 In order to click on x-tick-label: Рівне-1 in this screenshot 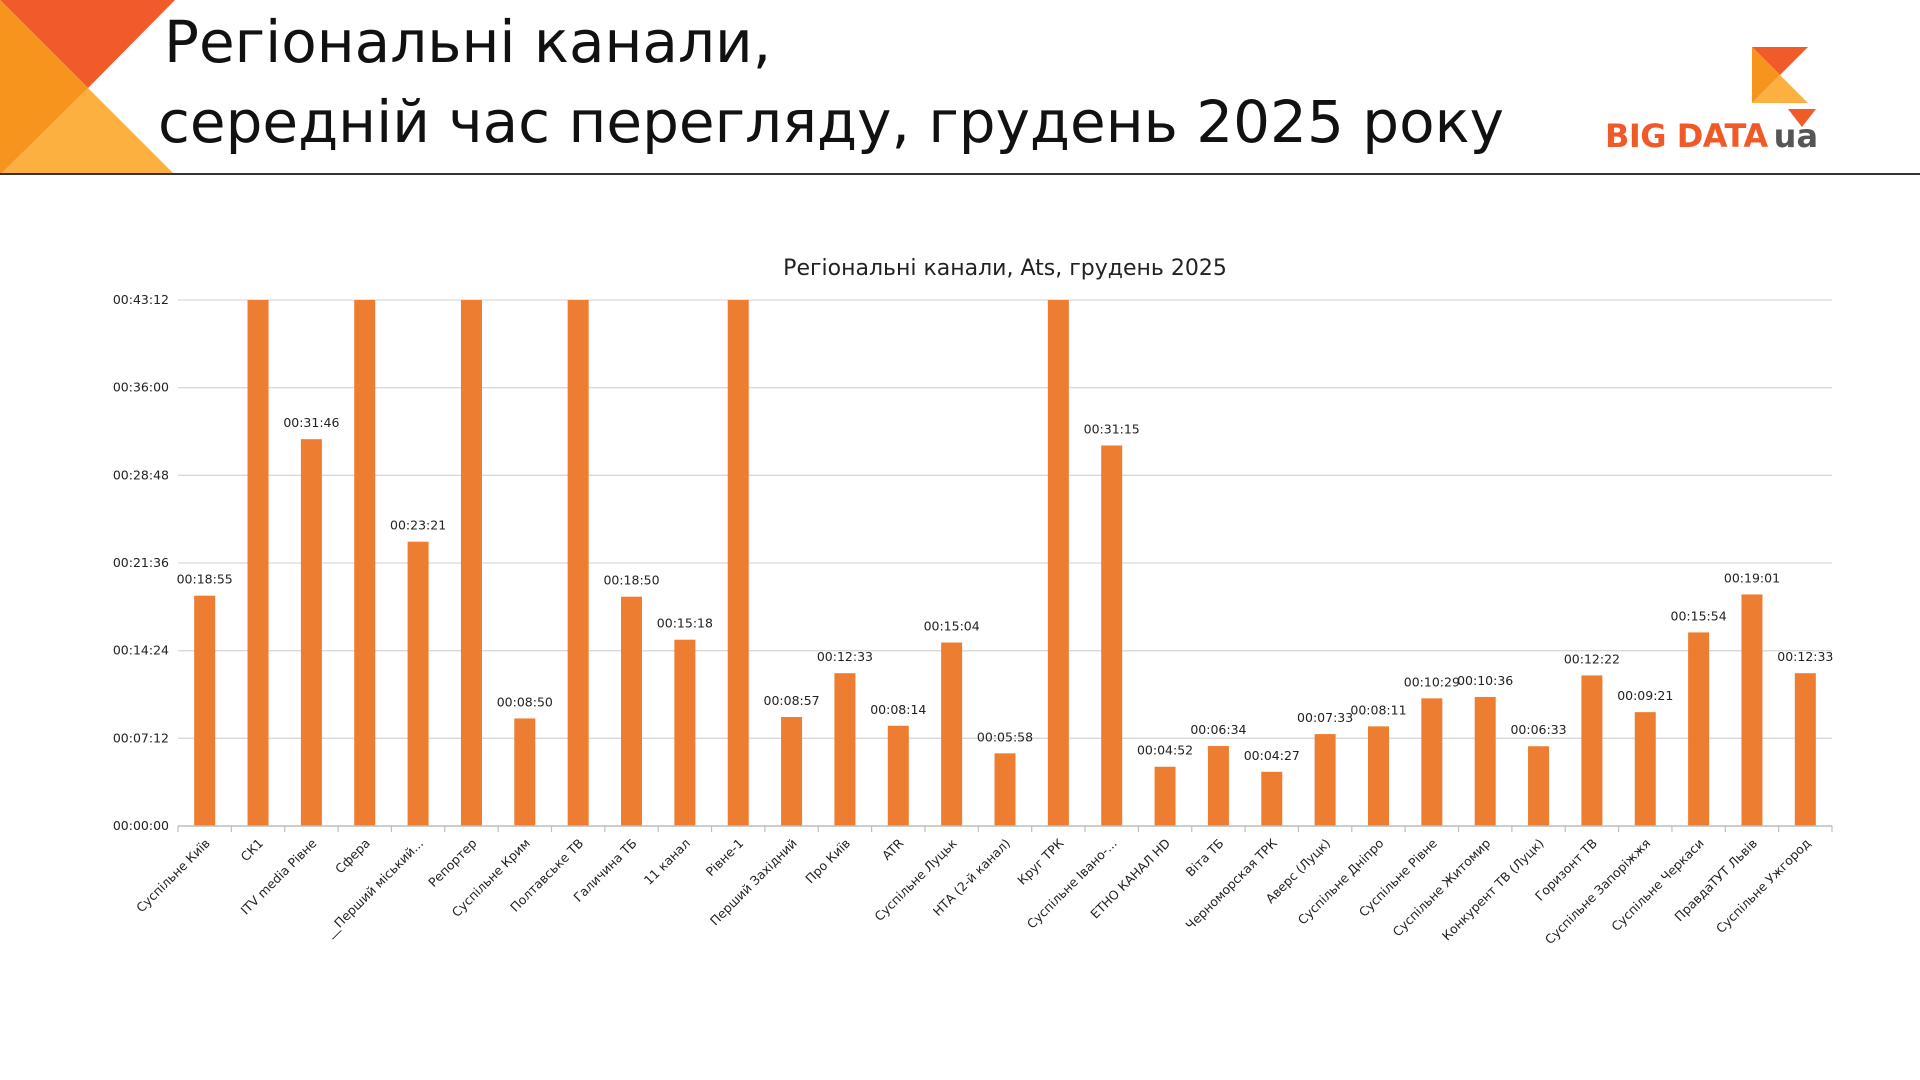, I will do `click(725, 858)`.